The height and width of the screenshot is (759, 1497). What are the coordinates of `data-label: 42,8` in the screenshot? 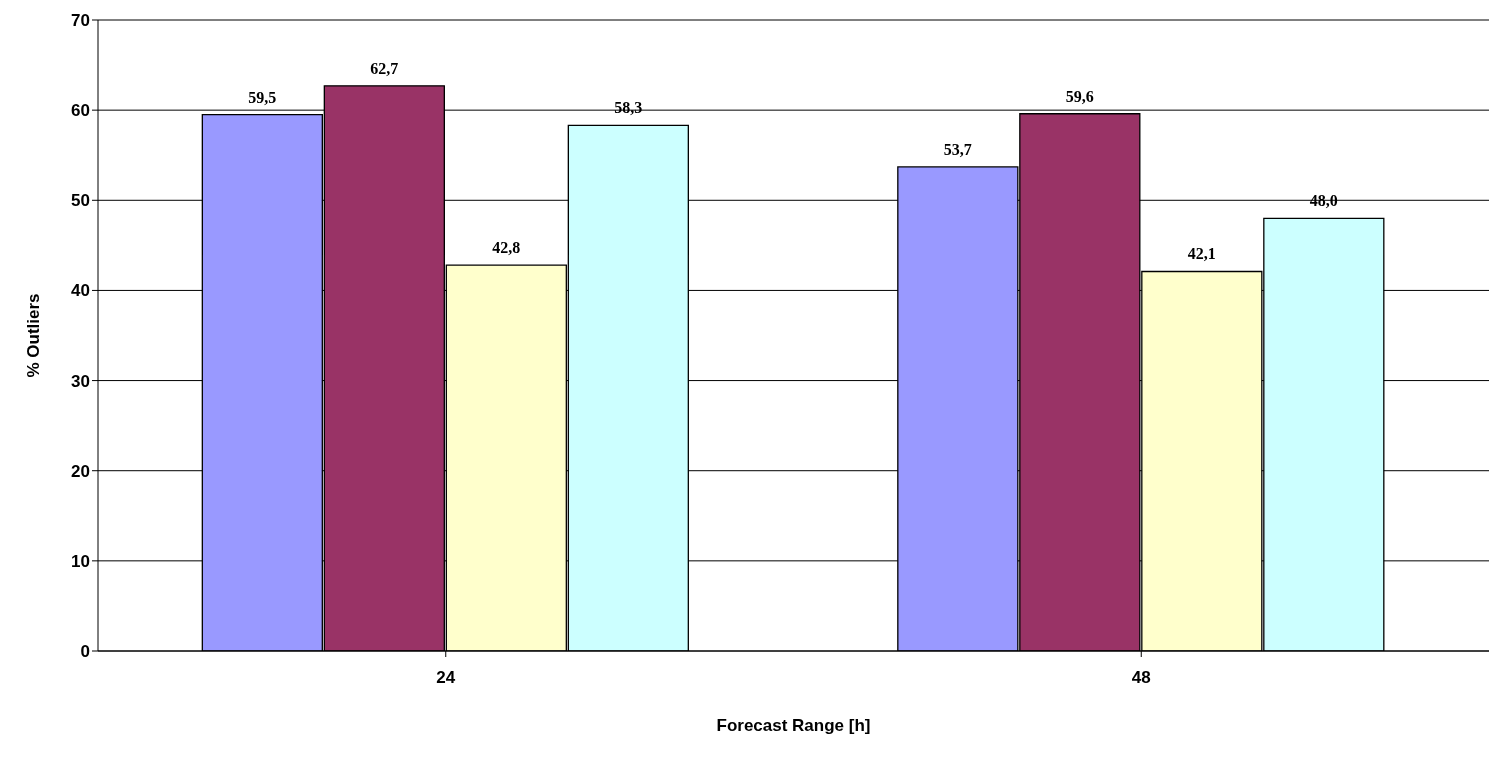 It's located at (506, 248).